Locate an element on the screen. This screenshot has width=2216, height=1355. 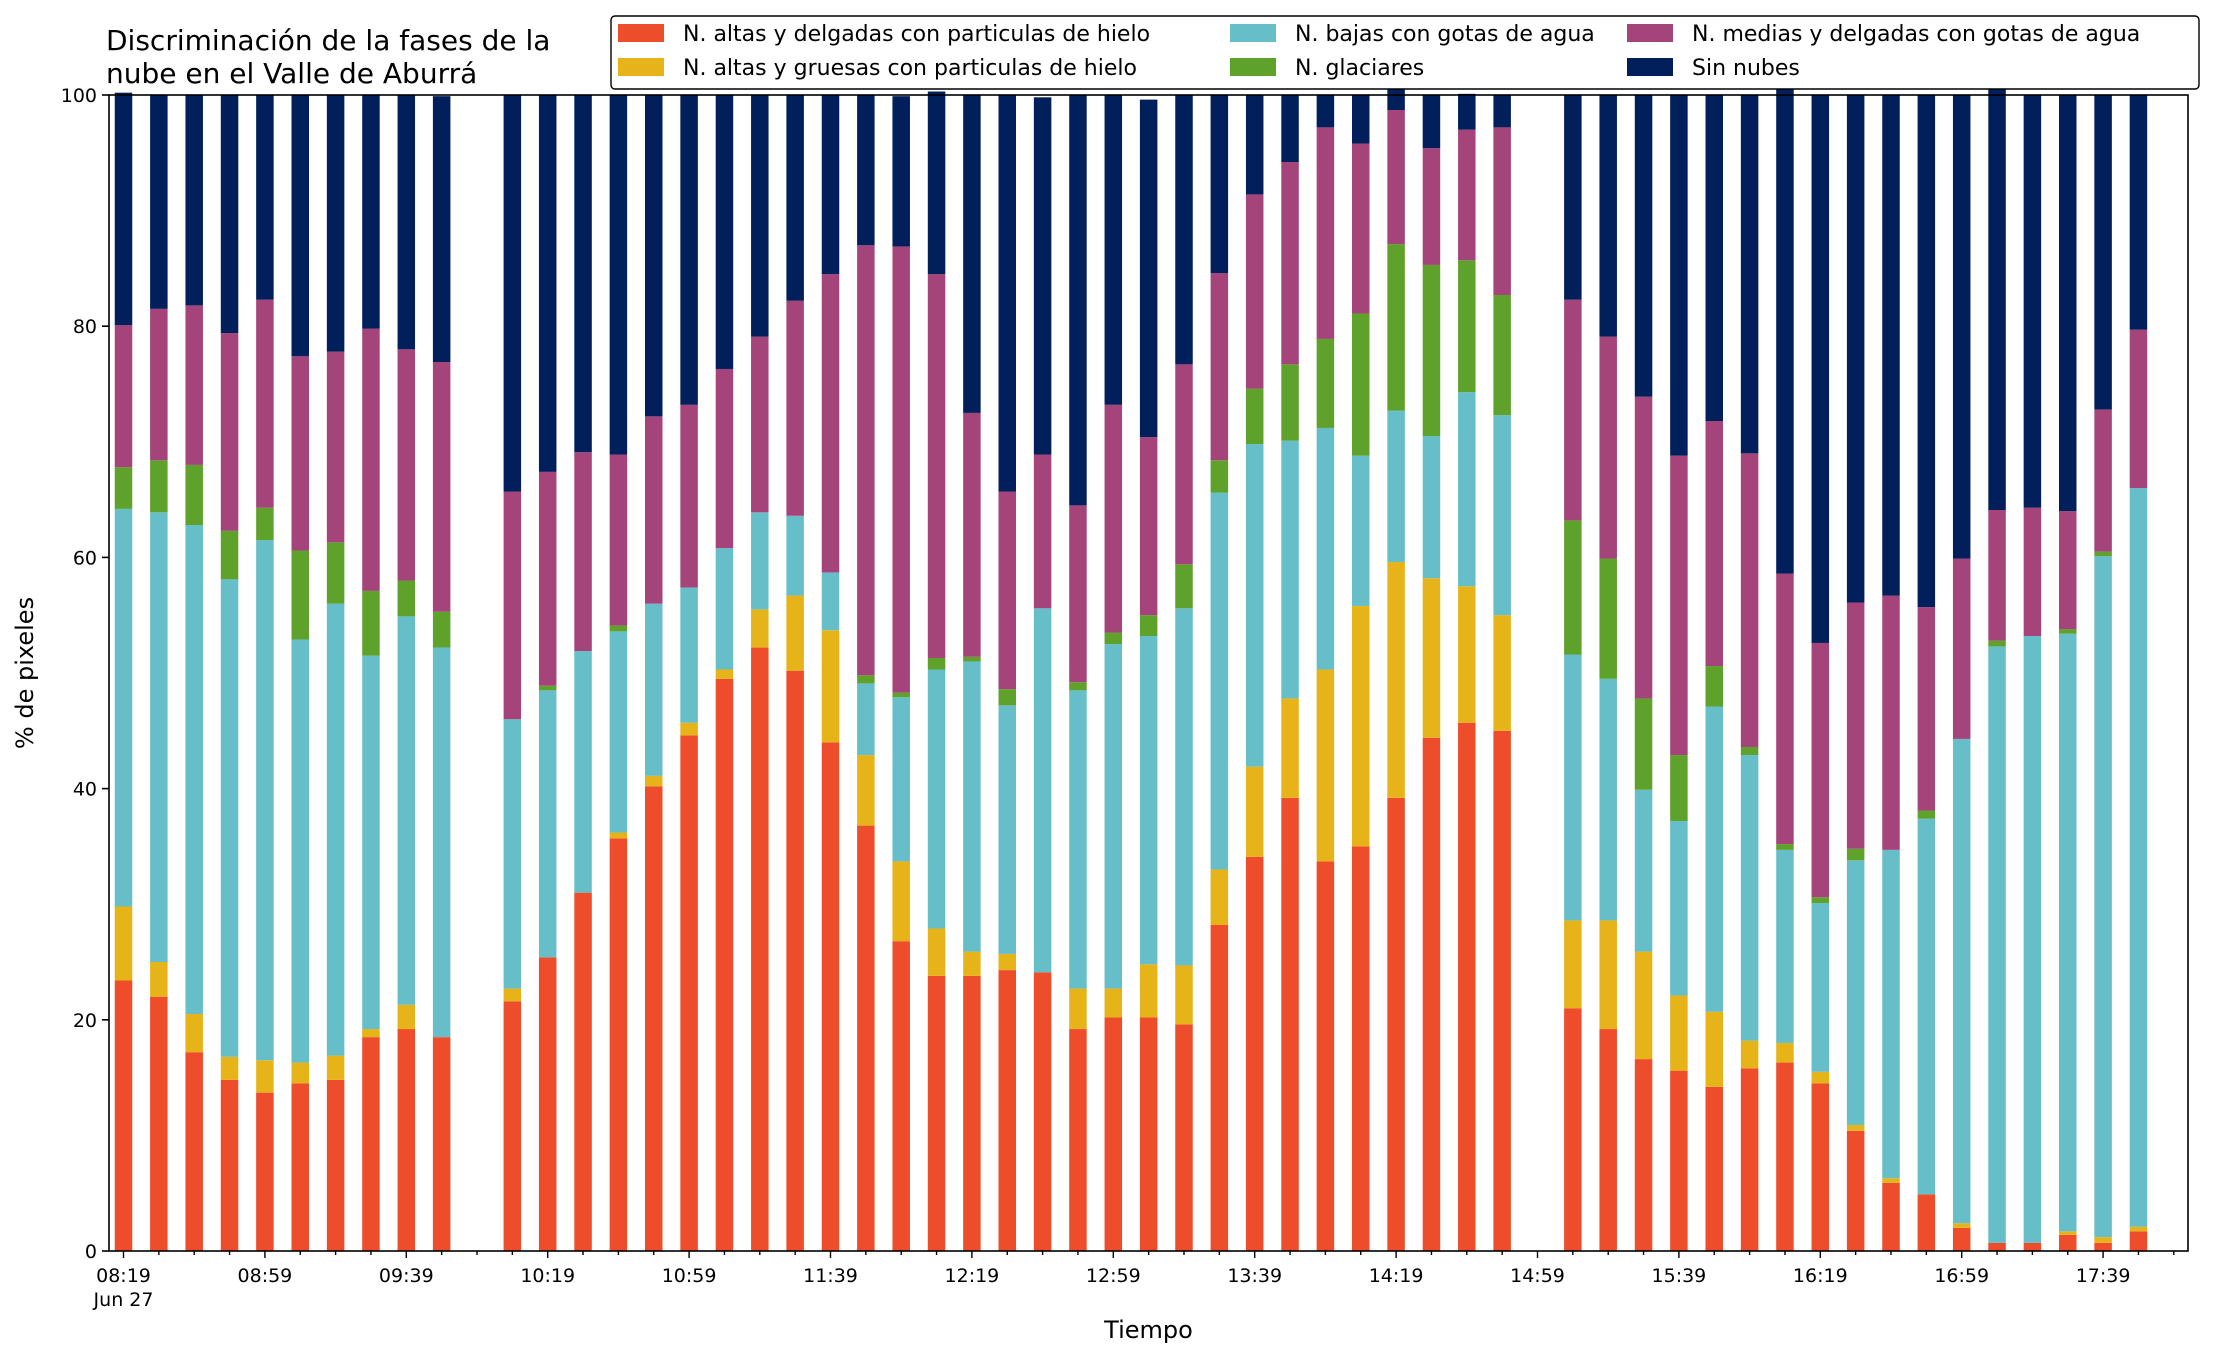
x-tick-label: 16:59 is located at coordinates (1961, 1276).